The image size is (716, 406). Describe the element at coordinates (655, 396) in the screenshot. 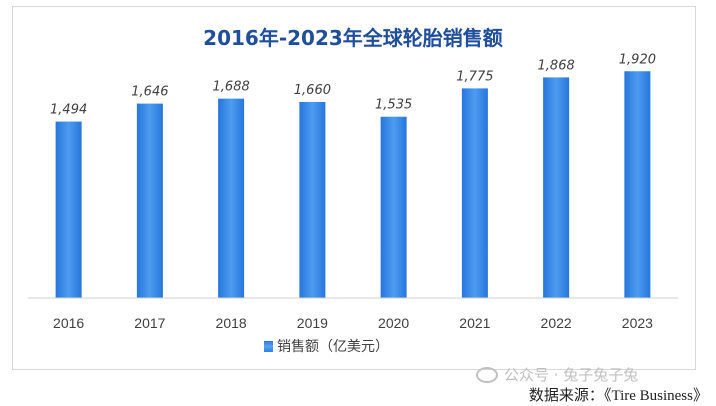

I see `source-value: 《Tire Business》` at that location.